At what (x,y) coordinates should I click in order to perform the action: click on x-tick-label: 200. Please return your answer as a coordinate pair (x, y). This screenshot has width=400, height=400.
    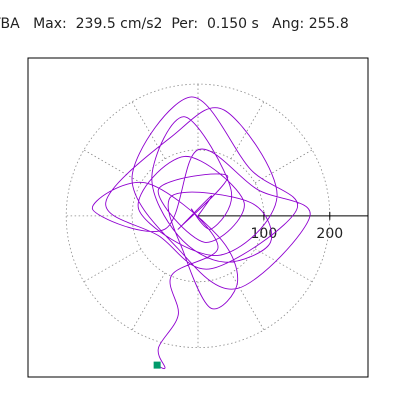
    Looking at the image, I should click on (329, 234).